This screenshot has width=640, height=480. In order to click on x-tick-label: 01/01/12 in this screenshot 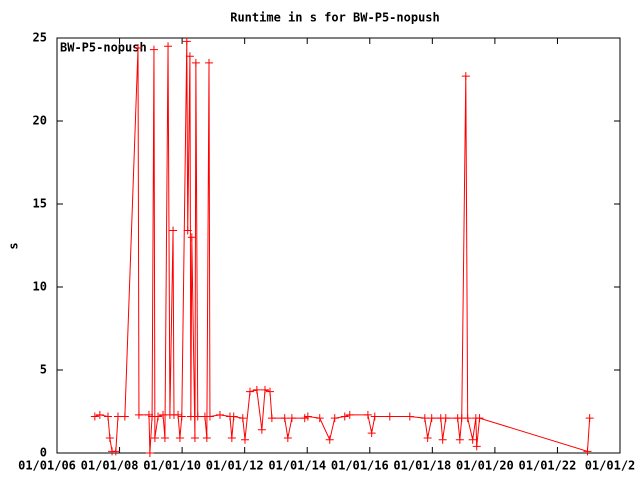, I will do `click(235, 466)`.